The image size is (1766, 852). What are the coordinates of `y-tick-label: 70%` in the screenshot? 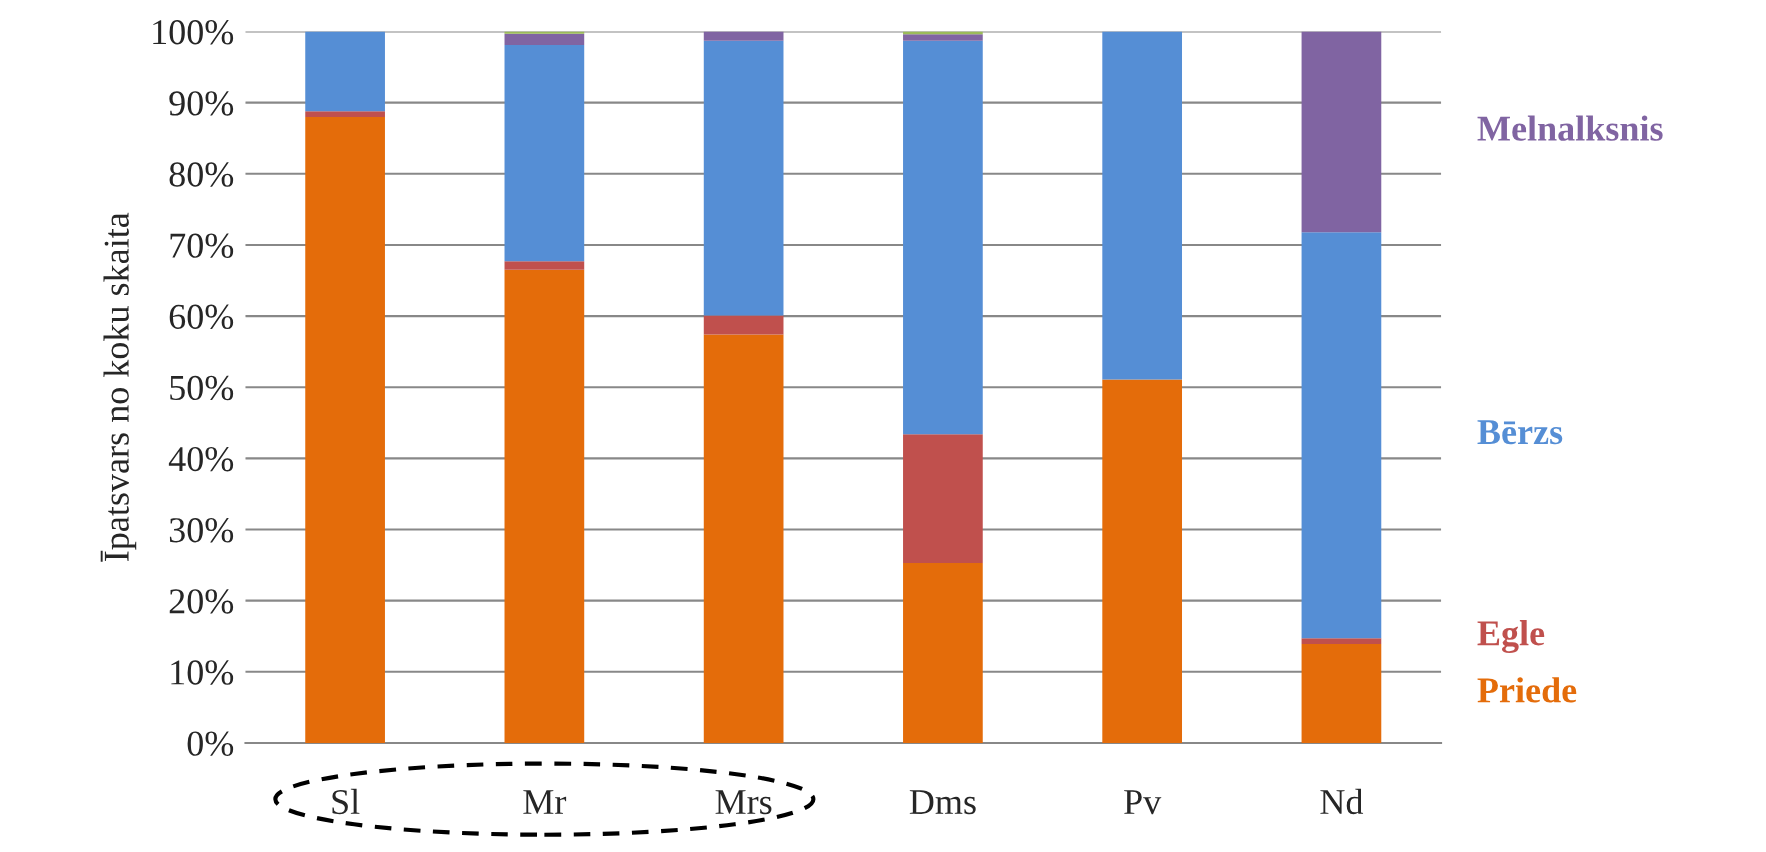 It's located at (202, 245).